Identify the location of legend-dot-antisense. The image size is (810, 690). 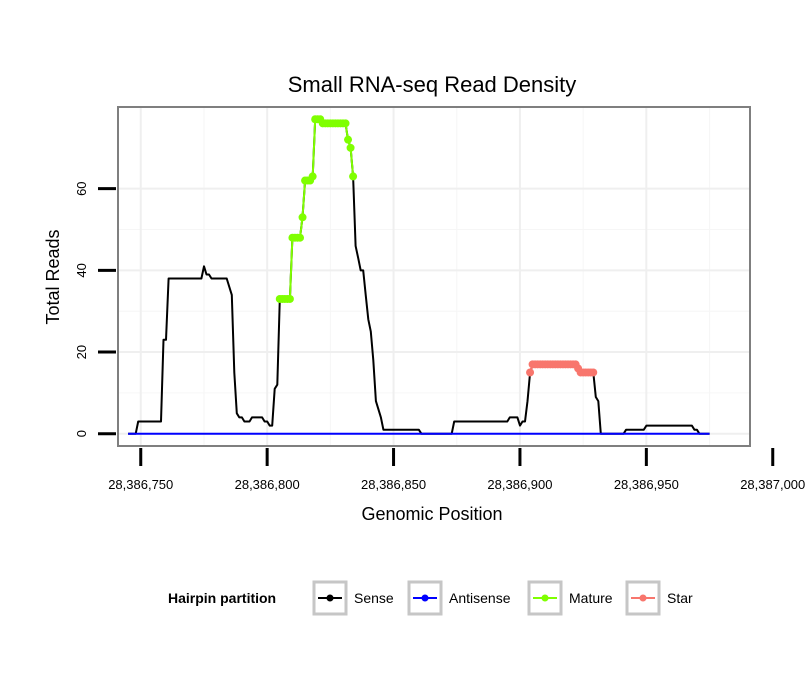
(425, 598).